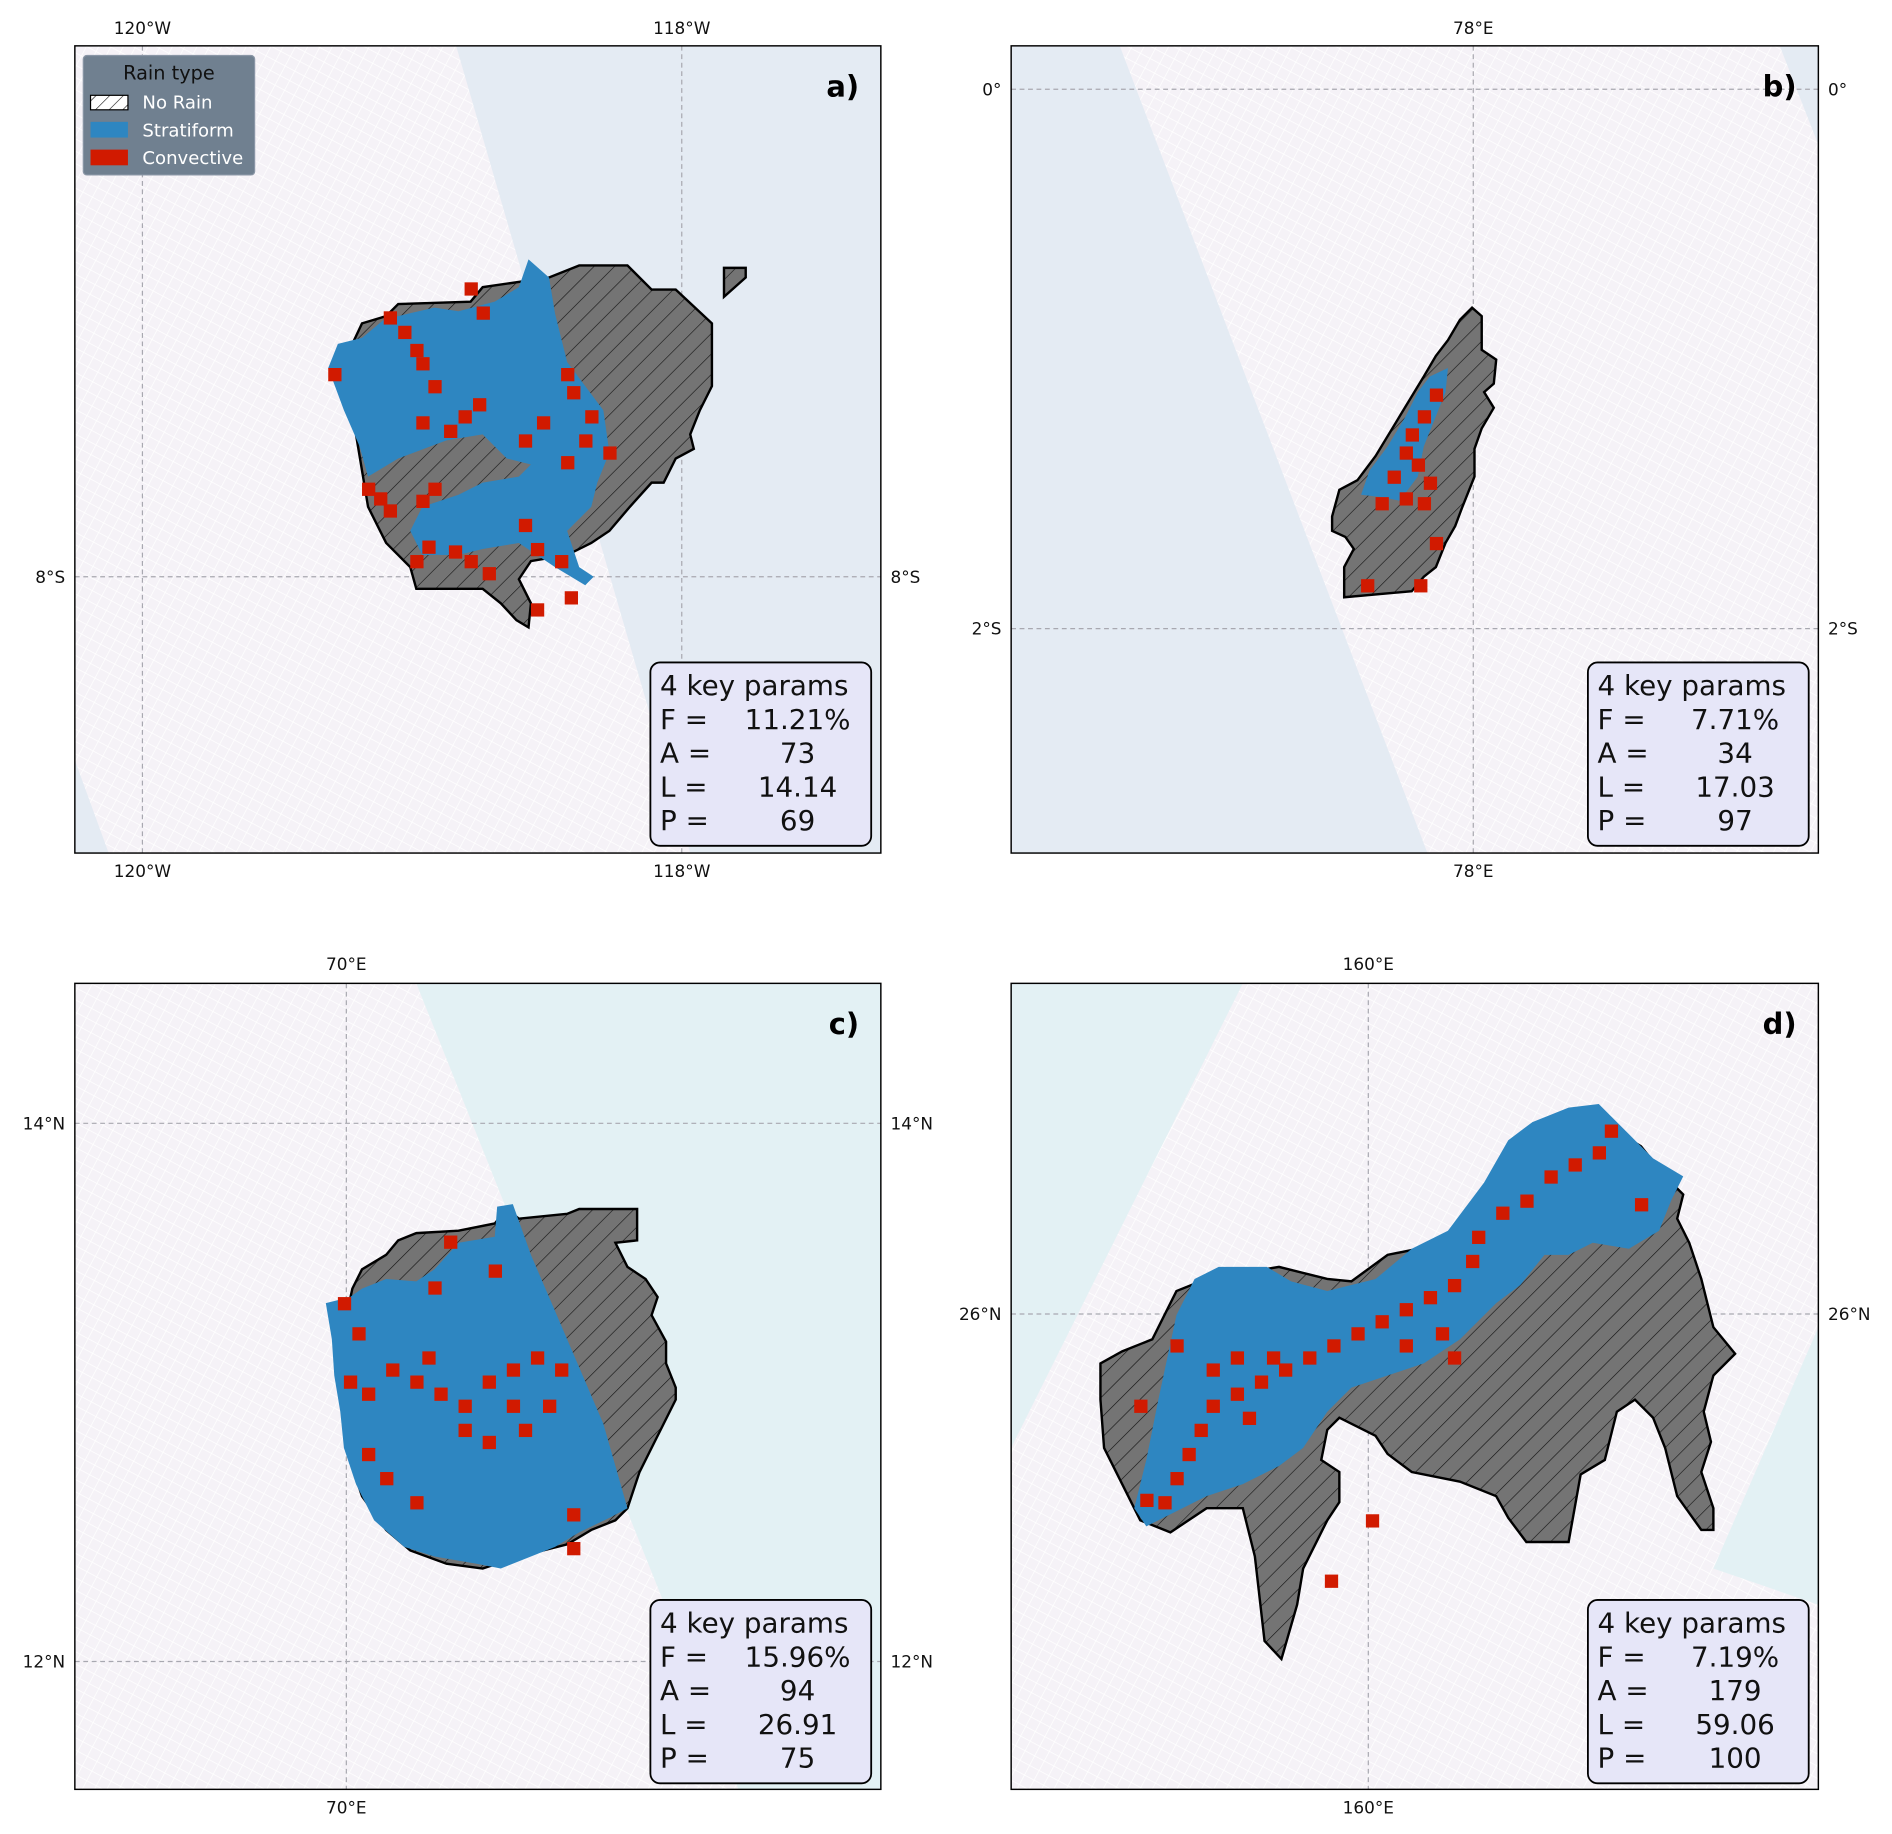 This screenshot has height=1834, width=1892. What do you see at coordinates (1799, 95) in the screenshot?
I see `outside-swath` at bounding box center [1799, 95].